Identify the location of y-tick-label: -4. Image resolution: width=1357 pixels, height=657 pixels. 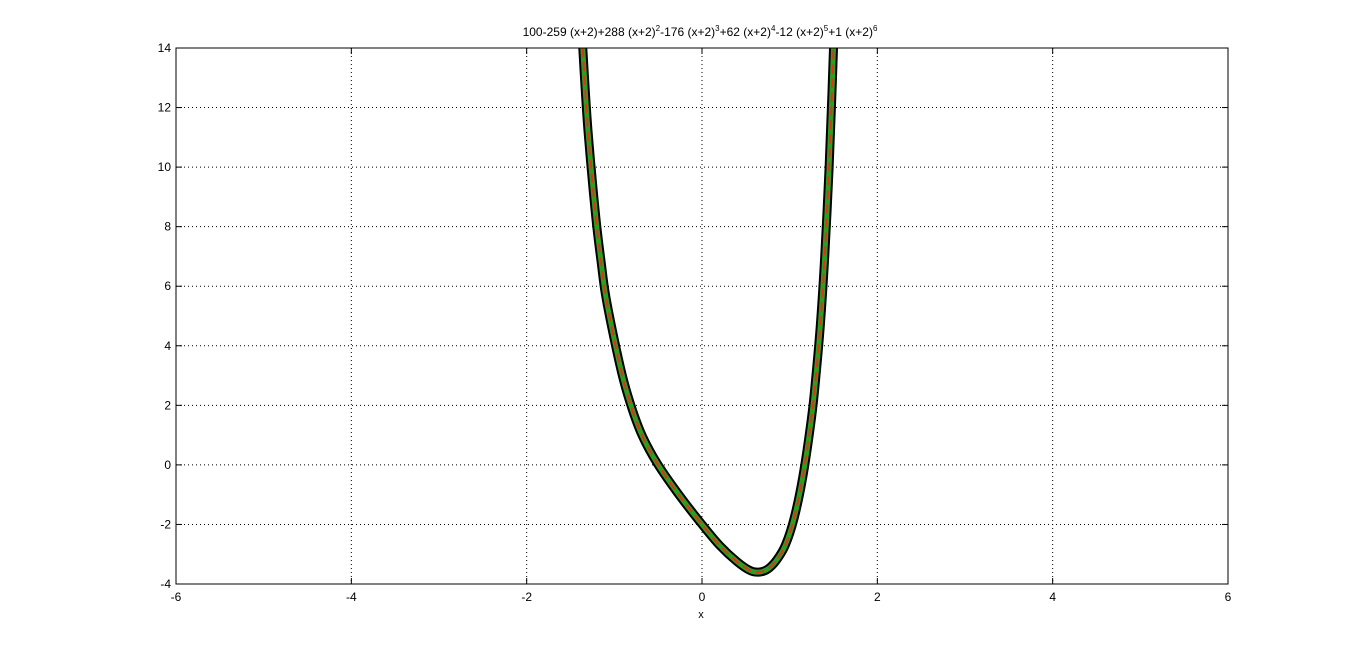
(165, 584).